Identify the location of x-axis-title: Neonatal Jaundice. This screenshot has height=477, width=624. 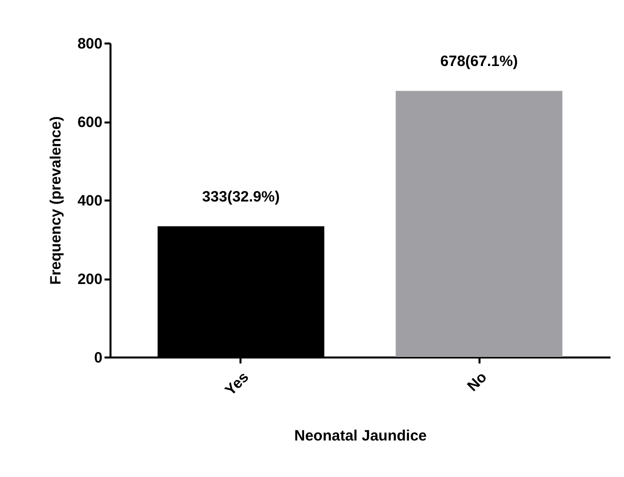
(360, 435).